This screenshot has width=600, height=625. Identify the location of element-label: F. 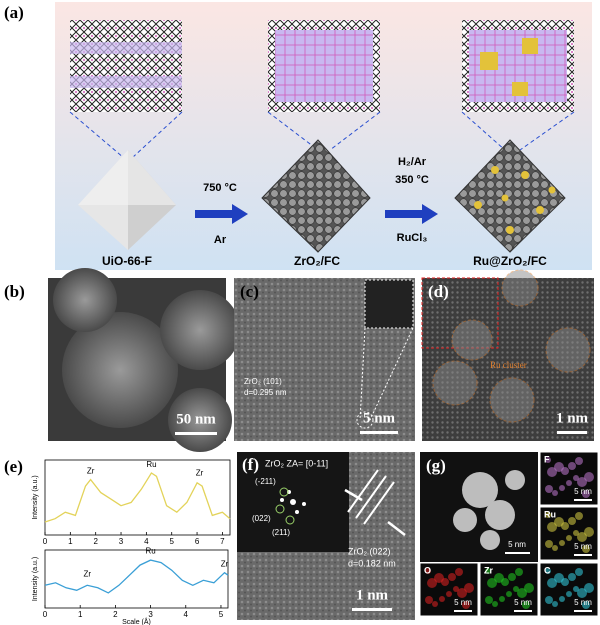
(547, 459).